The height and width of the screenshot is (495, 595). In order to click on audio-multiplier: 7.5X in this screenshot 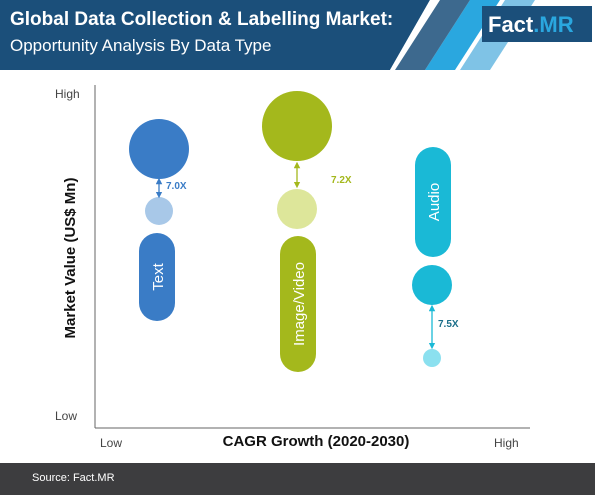, I will do `click(448, 324)`.